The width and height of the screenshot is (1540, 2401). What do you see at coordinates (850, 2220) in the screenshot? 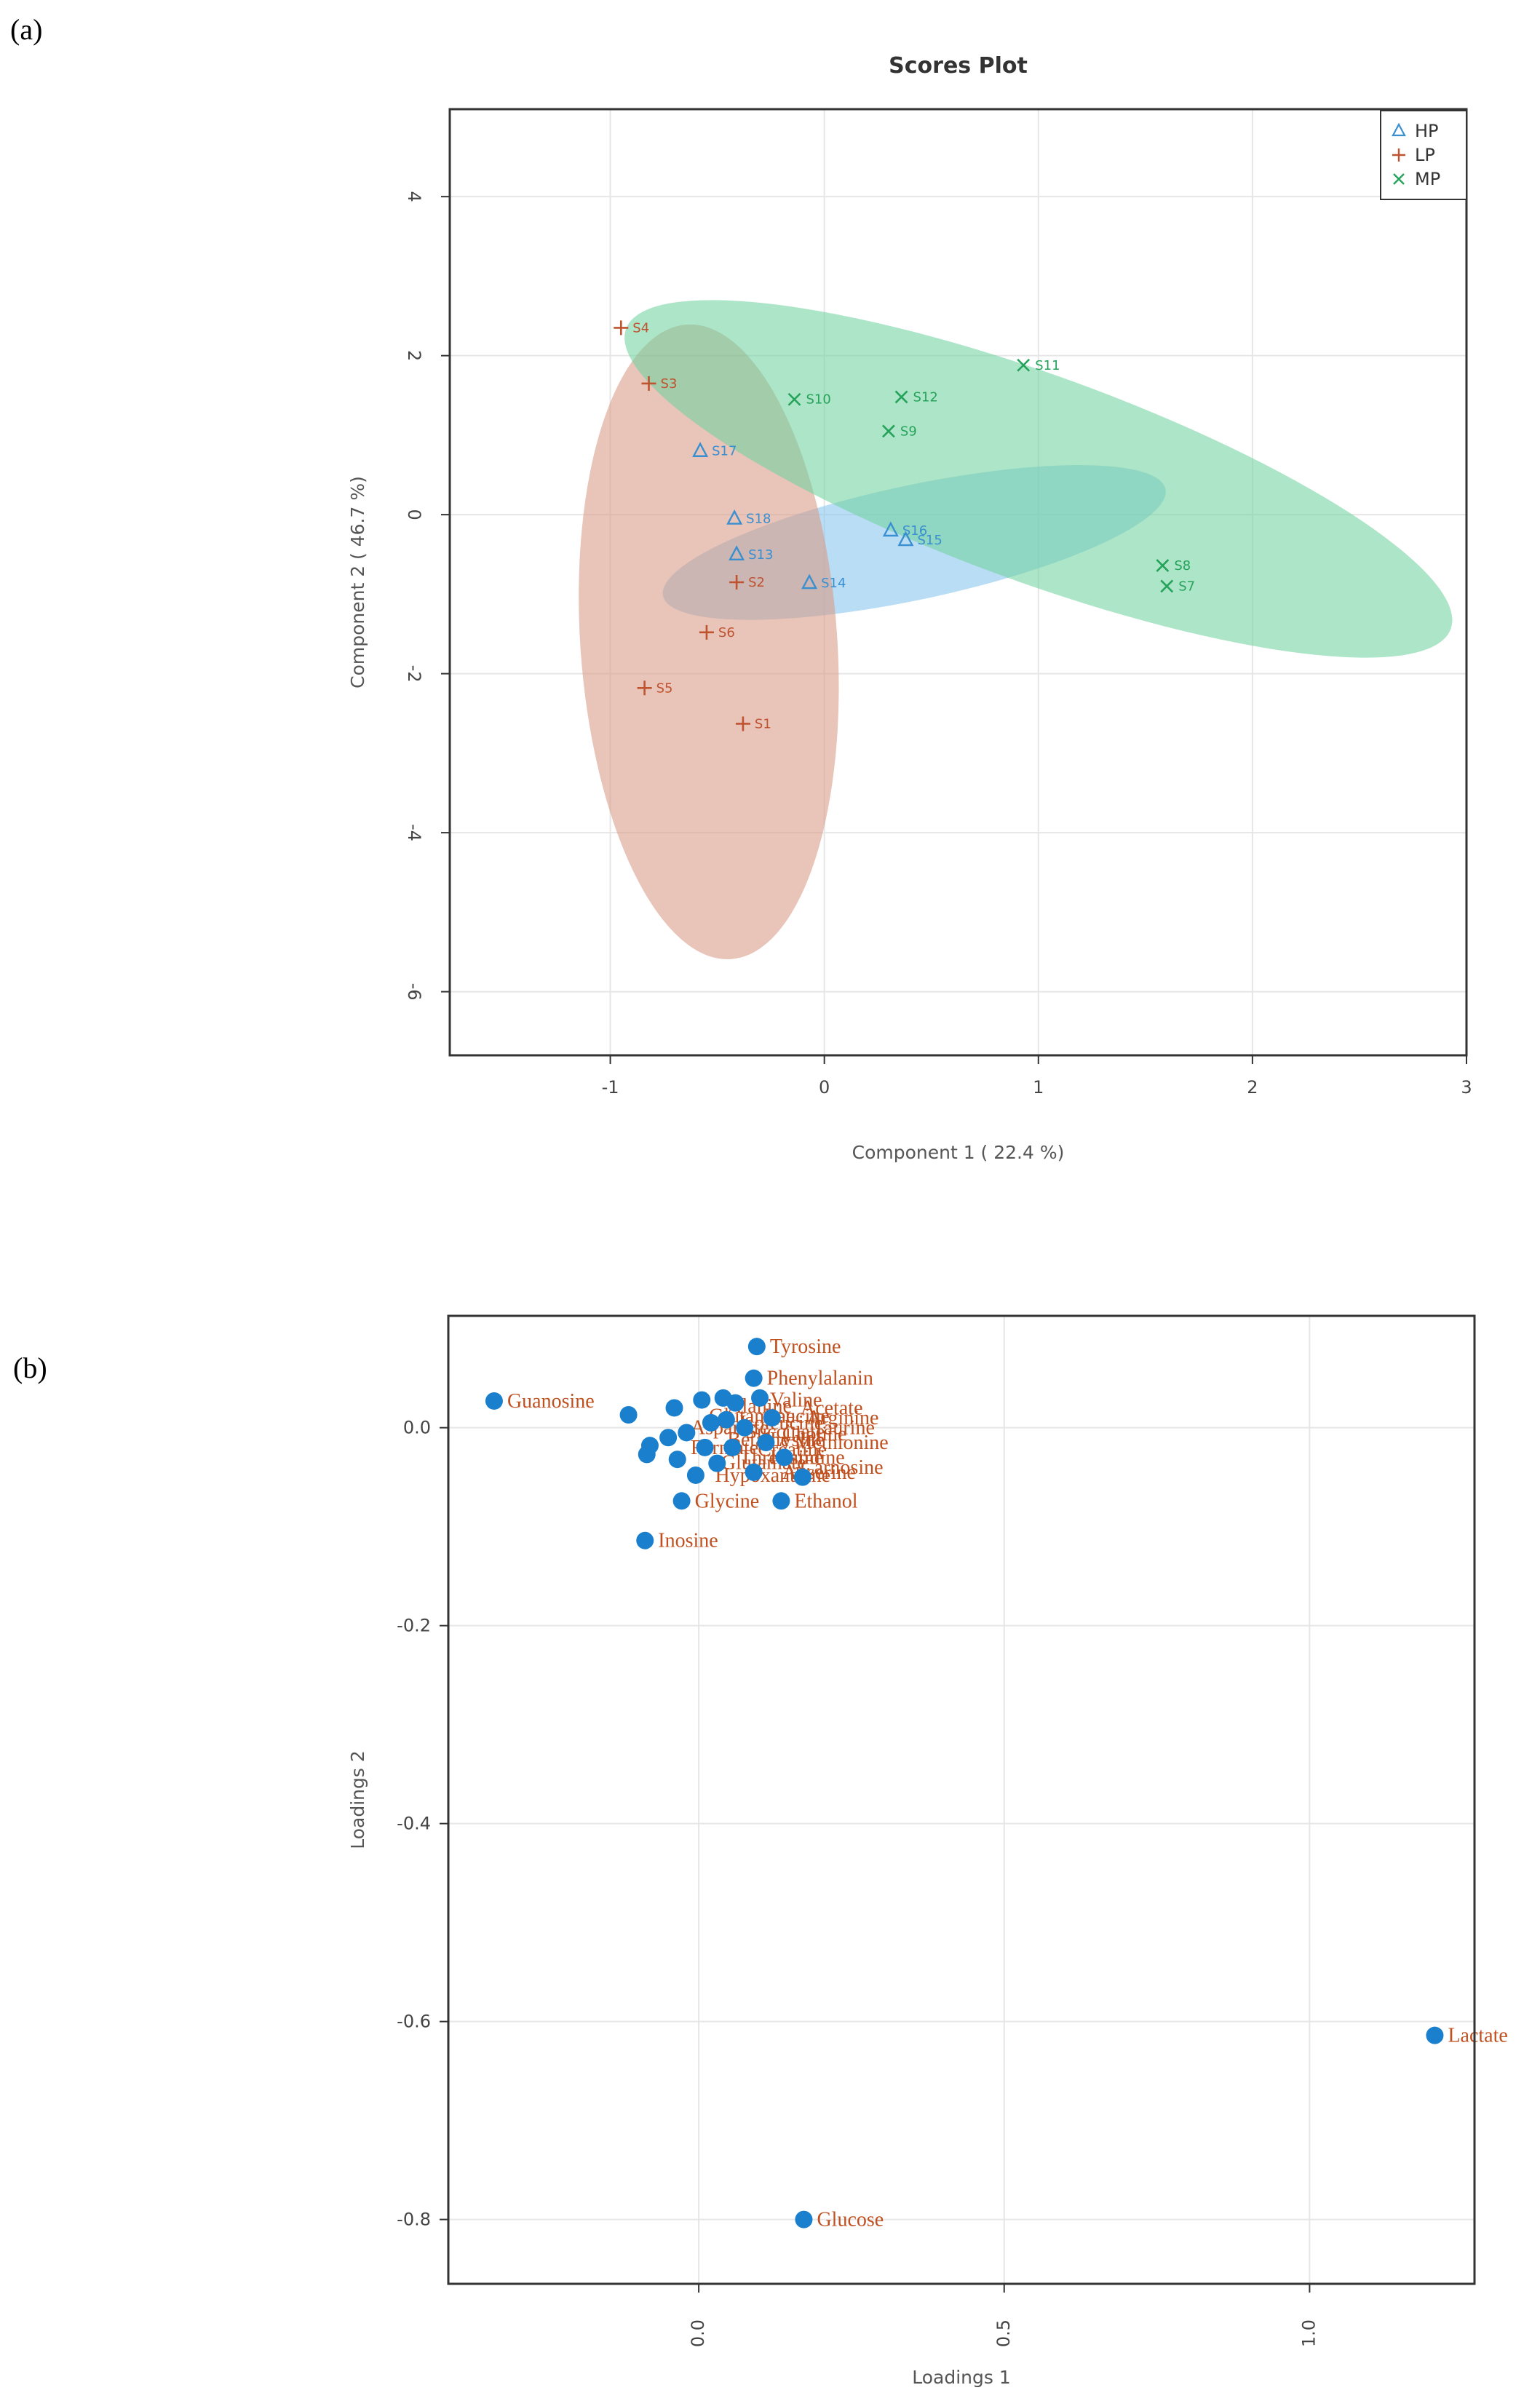
I see `loading-label: Glucose` at bounding box center [850, 2220].